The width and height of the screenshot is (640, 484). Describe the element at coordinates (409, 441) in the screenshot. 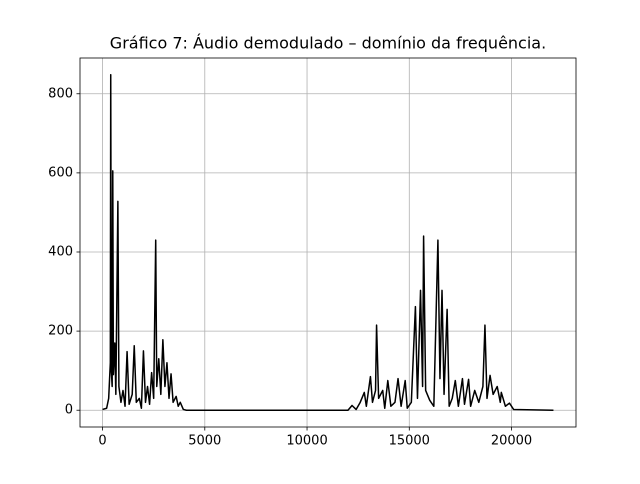

I see `x-tick-label: 15000` at that location.